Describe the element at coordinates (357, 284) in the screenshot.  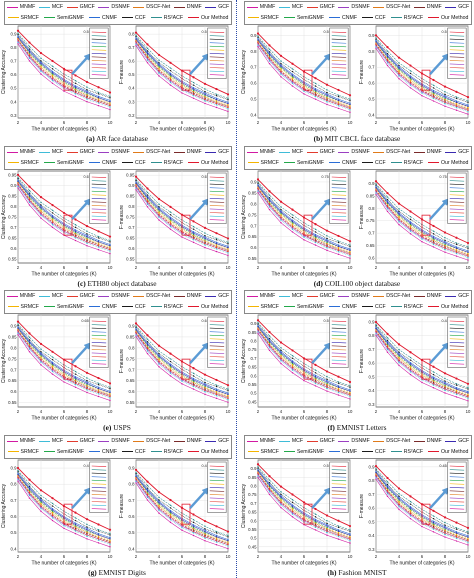
I see `subfigure-caption: (d) COIL100 object database` at that location.